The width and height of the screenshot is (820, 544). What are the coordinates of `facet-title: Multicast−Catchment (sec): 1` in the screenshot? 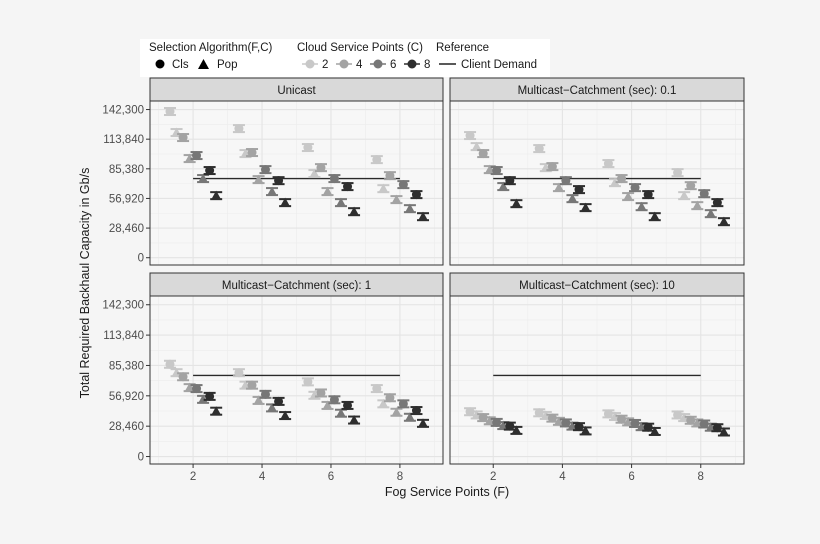 It's located at (296, 286).